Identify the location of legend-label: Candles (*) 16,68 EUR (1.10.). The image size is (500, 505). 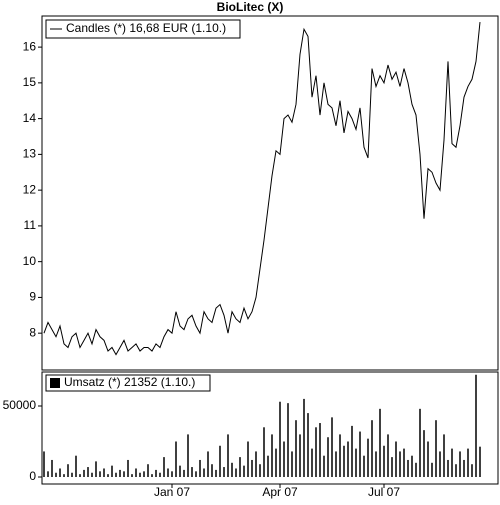
(146, 28).